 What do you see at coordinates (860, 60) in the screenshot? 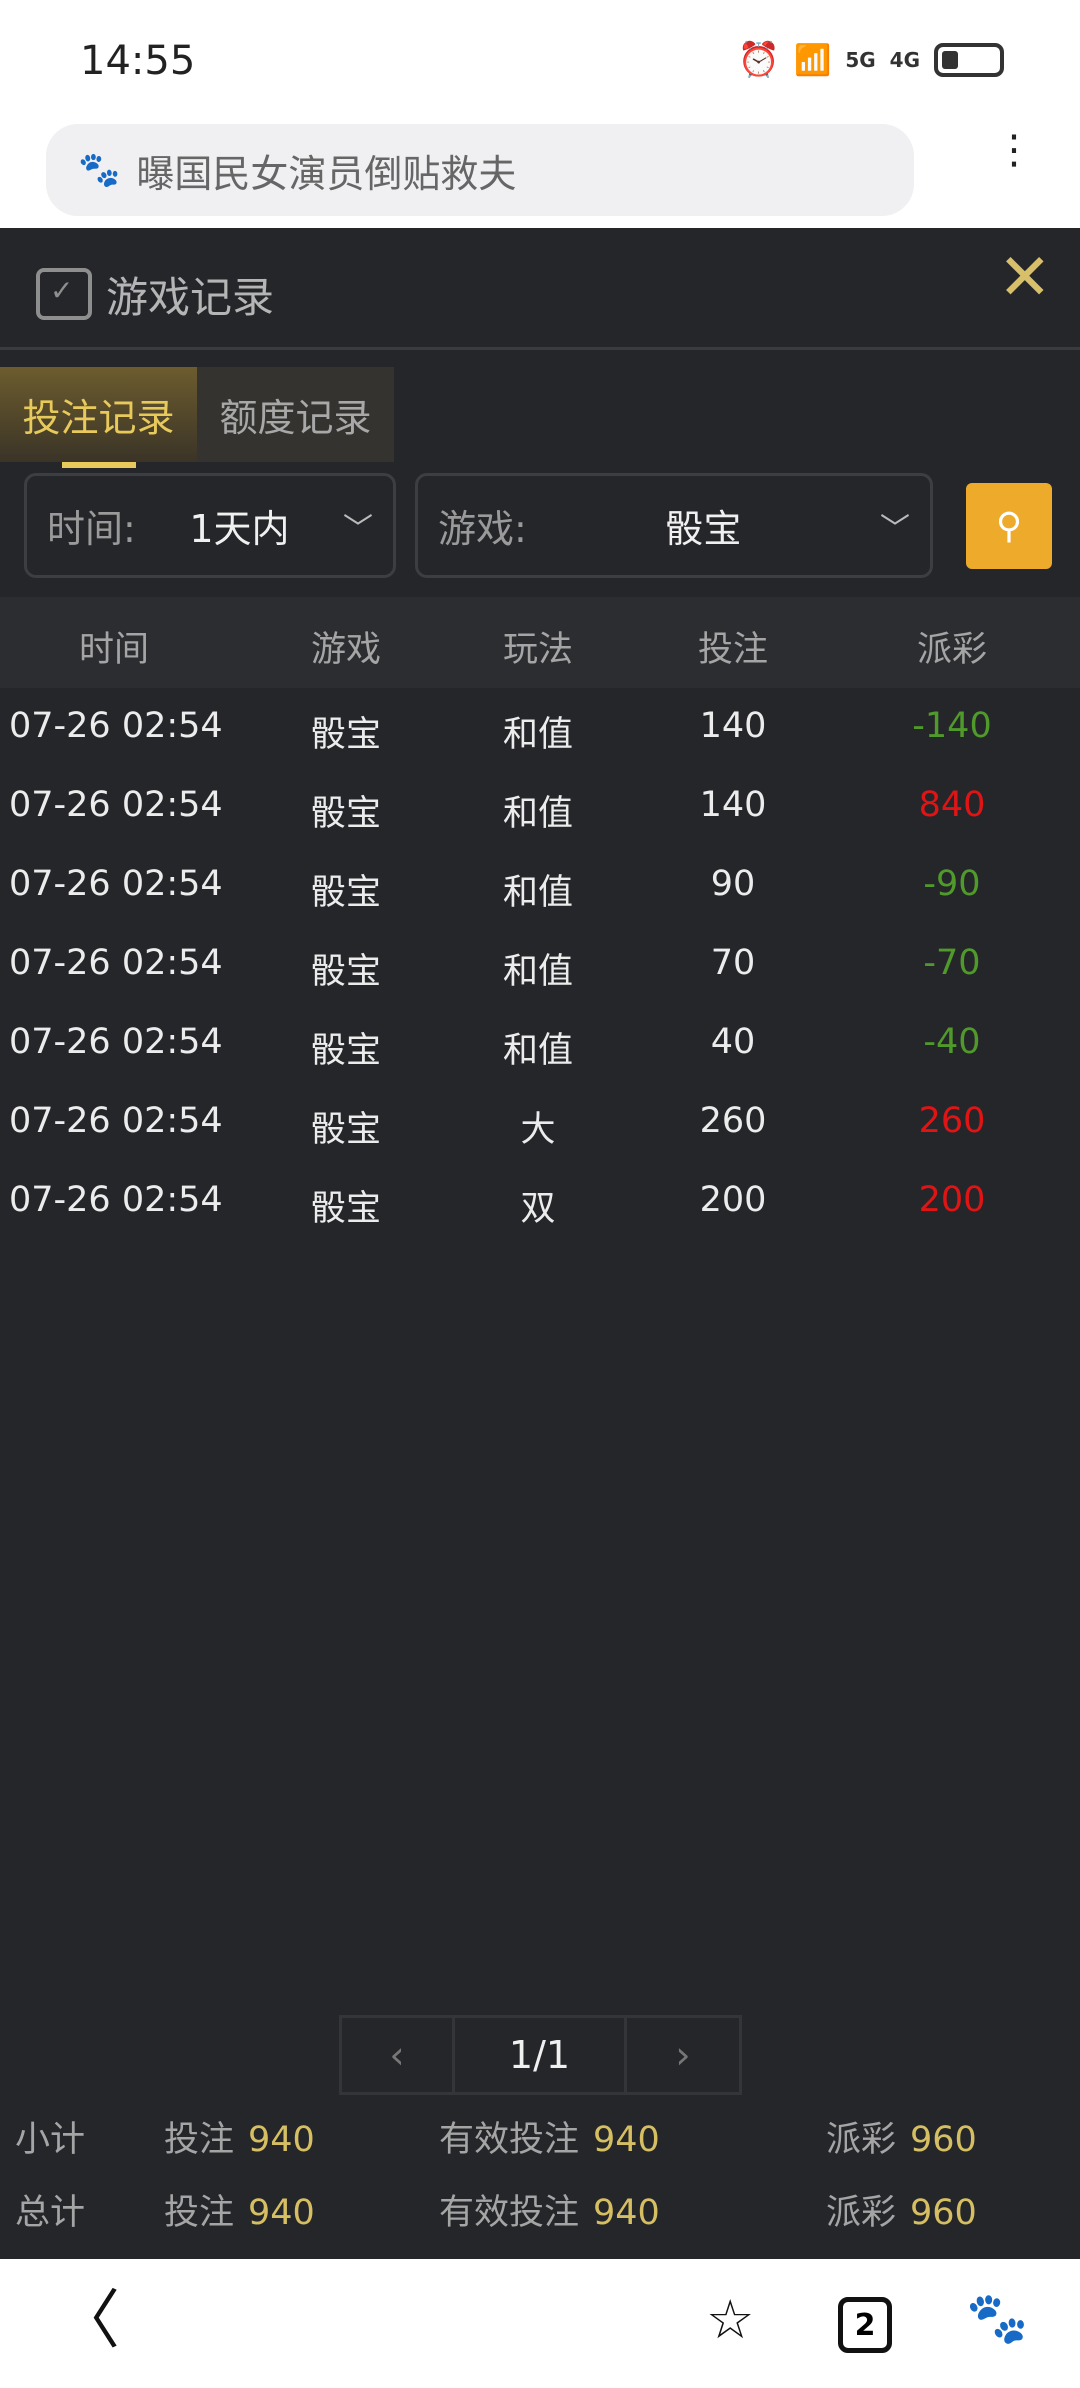
I see `signal-5g-icon: 5G` at bounding box center [860, 60].